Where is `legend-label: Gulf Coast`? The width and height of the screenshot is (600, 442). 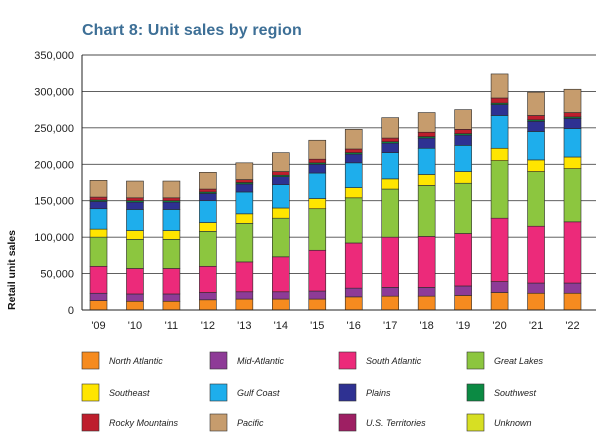 legend-label: Gulf Coast is located at coordinates (258, 393).